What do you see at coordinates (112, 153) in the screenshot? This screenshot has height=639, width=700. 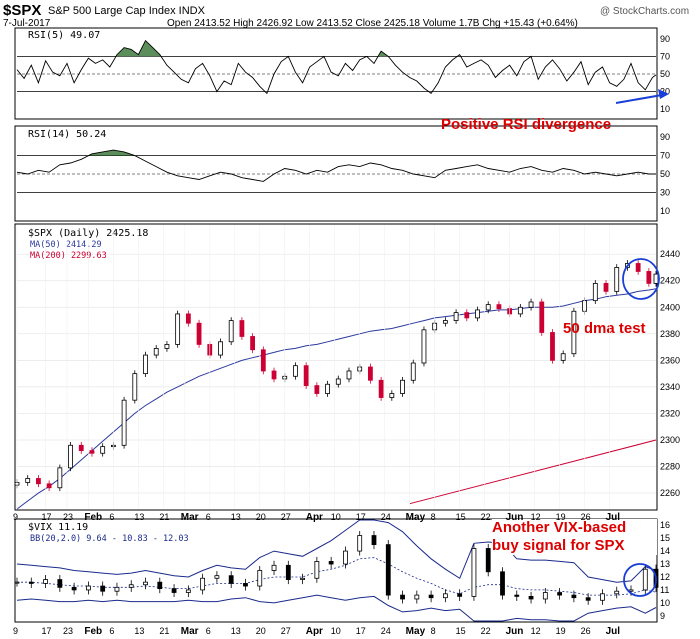 I see `rsi14-overbought-fill` at bounding box center [112, 153].